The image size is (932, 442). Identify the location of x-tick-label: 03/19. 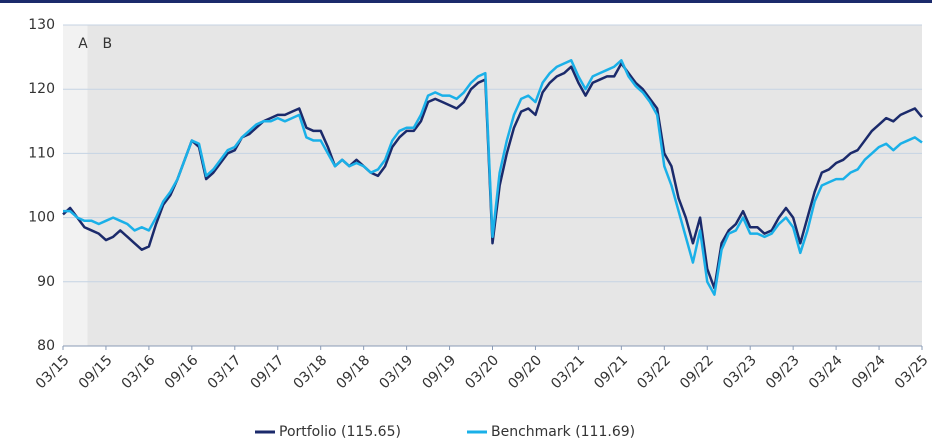
(396, 372).